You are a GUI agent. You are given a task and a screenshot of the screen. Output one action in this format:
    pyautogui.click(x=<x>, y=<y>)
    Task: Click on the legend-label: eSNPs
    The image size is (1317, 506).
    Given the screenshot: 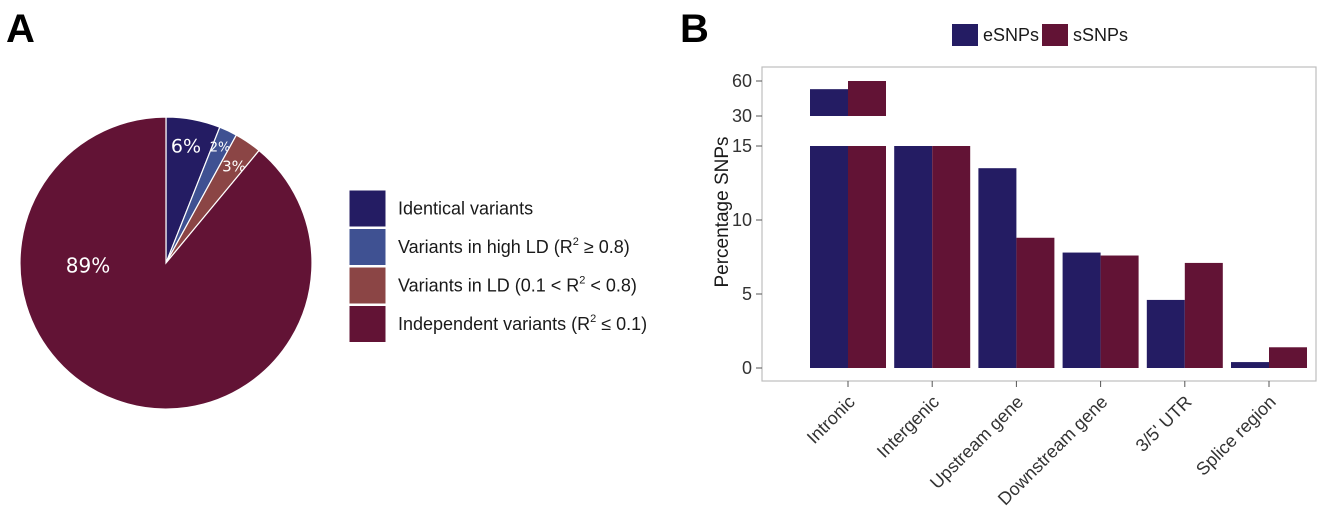 What is the action you would take?
    pyautogui.click(x=1011, y=35)
    